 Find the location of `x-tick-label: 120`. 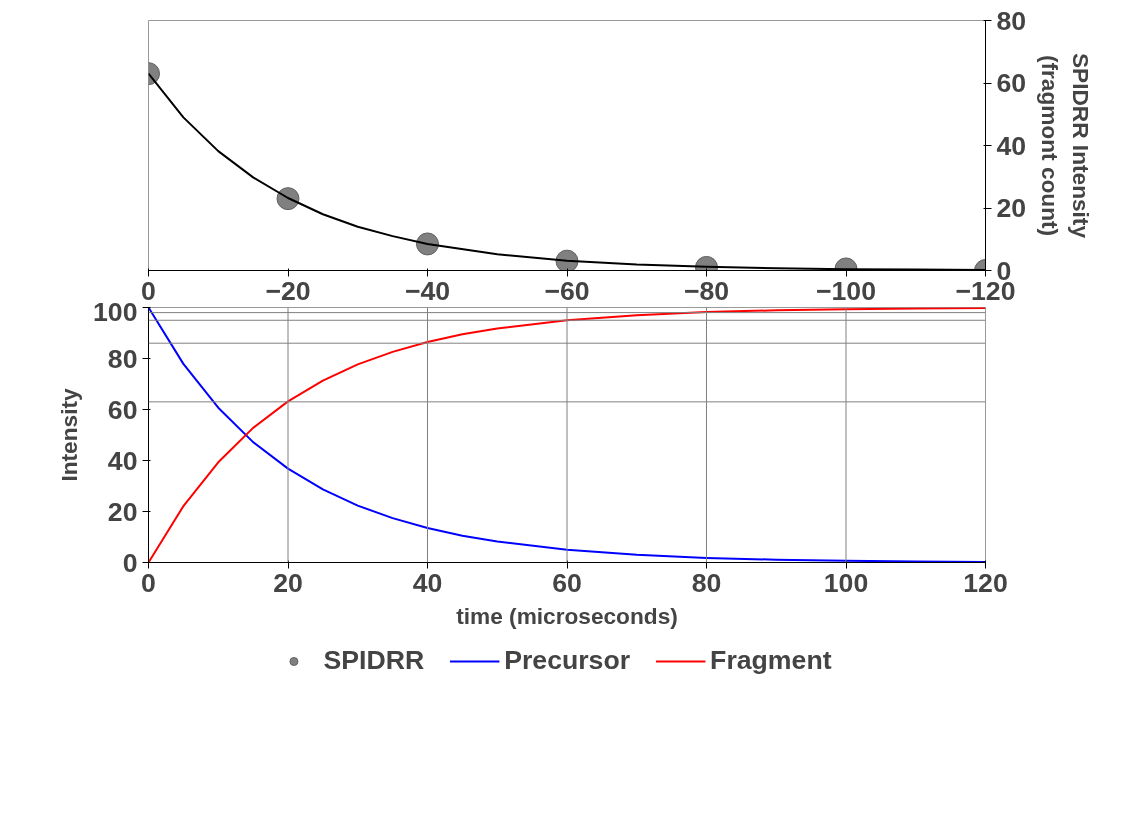

x-tick-label: 120 is located at coordinates (985, 582).